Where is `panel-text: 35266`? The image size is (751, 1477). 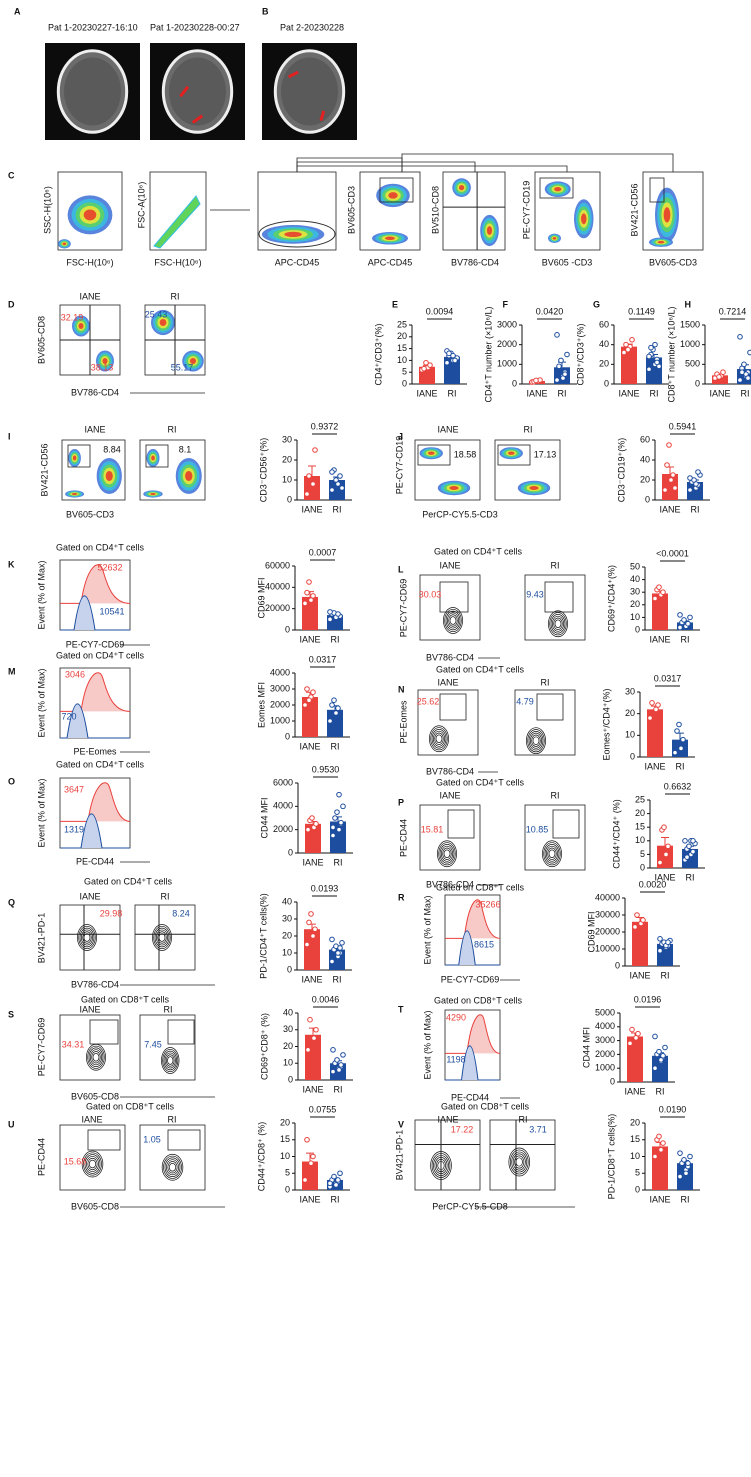 panel-text: 35266 is located at coordinates (487, 904).